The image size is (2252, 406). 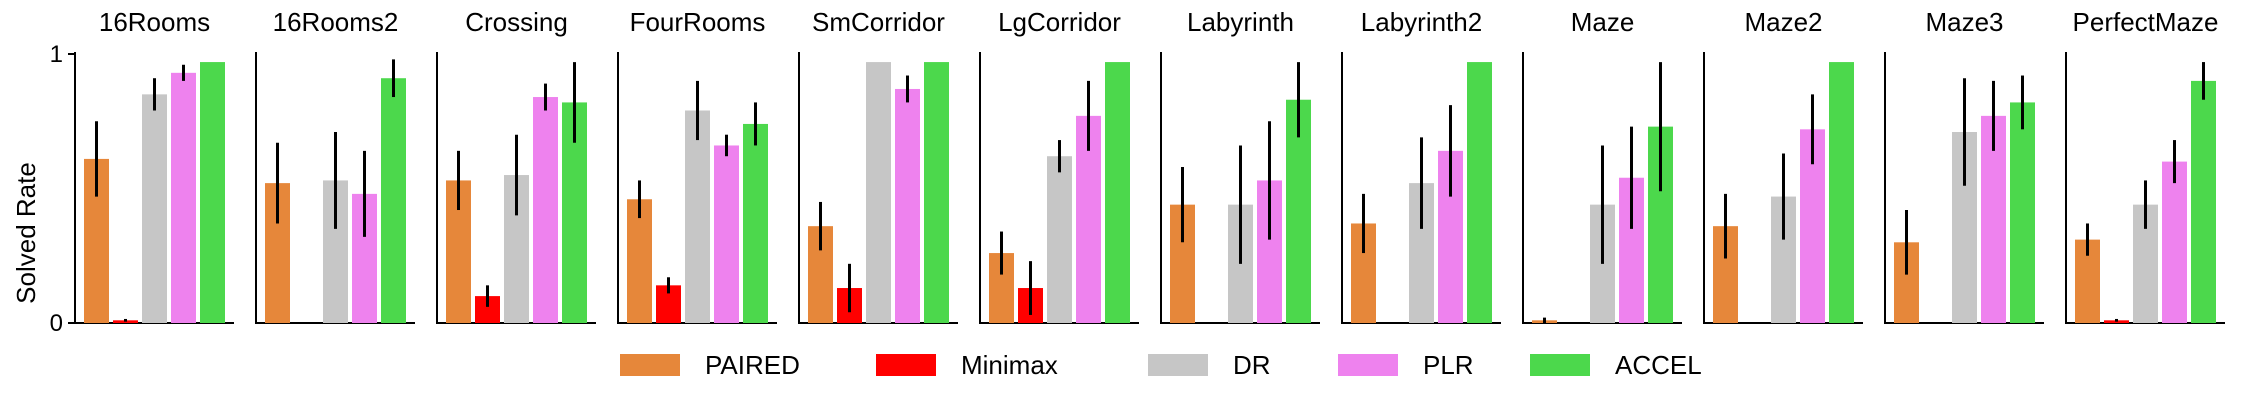 What do you see at coordinates (1783, 22) in the screenshot?
I see `panel-title: Maze2` at bounding box center [1783, 22].